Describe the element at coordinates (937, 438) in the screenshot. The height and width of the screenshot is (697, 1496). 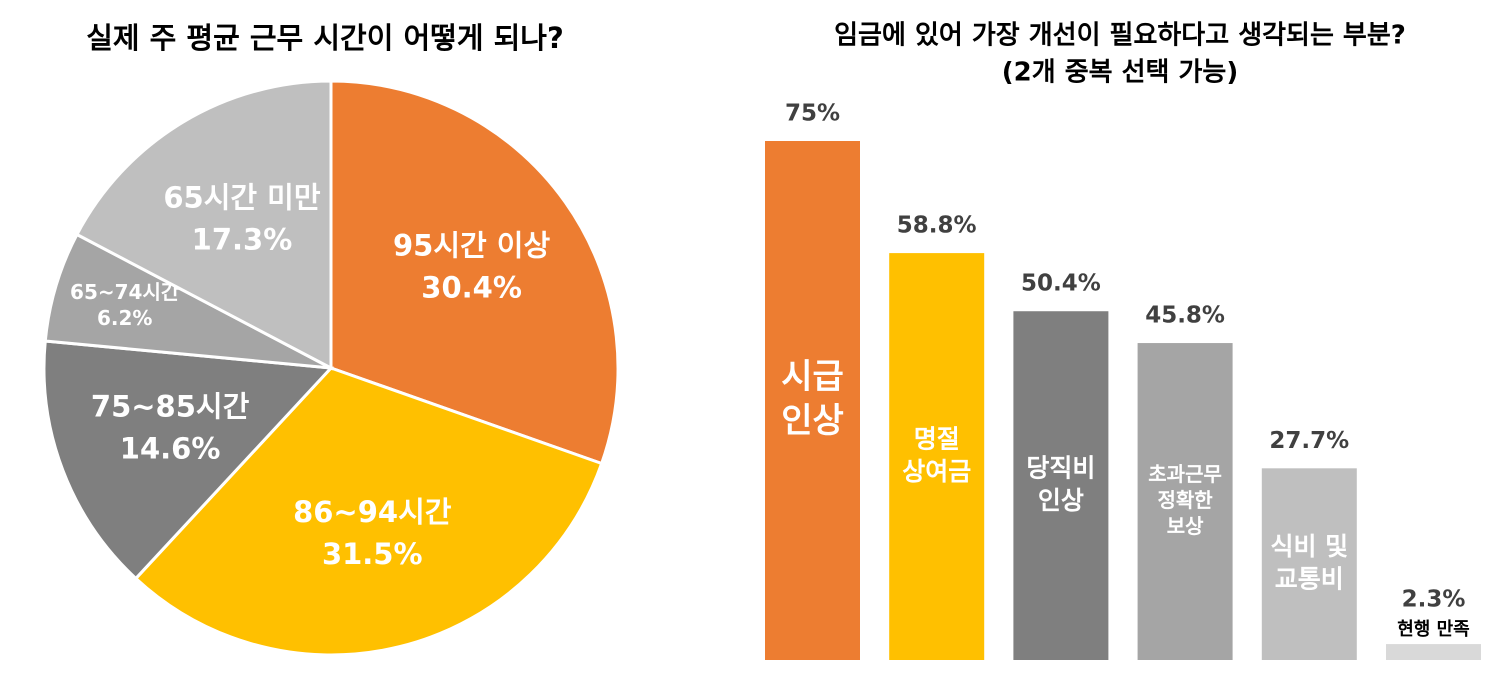
I see `bar-category: 명절` at that location.